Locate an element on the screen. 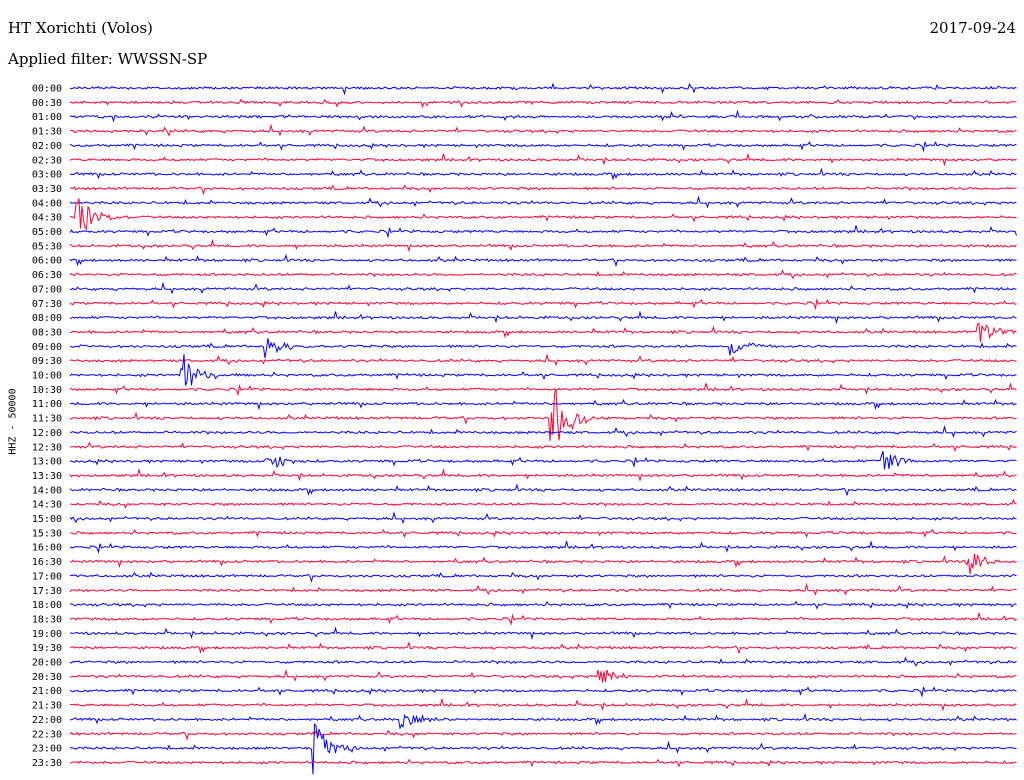 The width and height of the screenshot is (1024, 780). time-label: 01:30 is located at coordinates (47, 132).